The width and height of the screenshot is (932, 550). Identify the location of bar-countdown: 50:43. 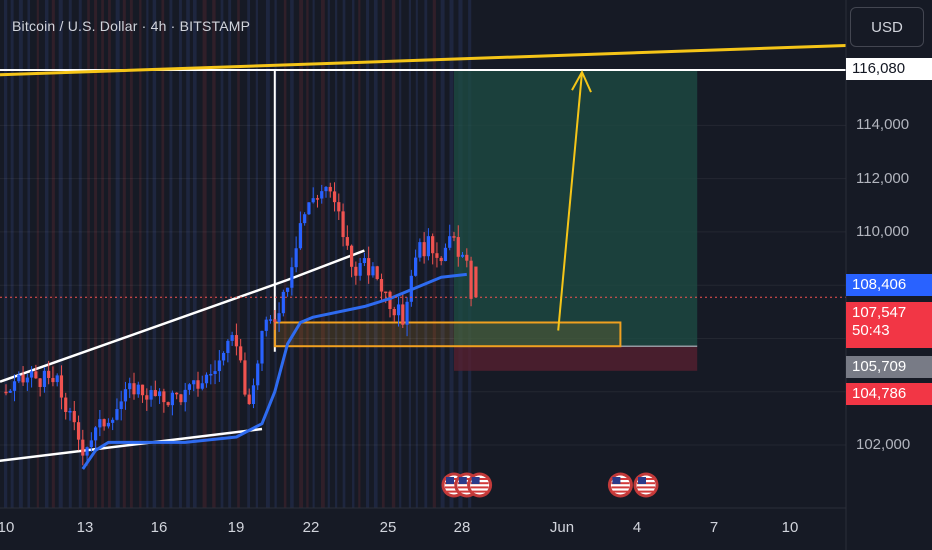
(871, 330).